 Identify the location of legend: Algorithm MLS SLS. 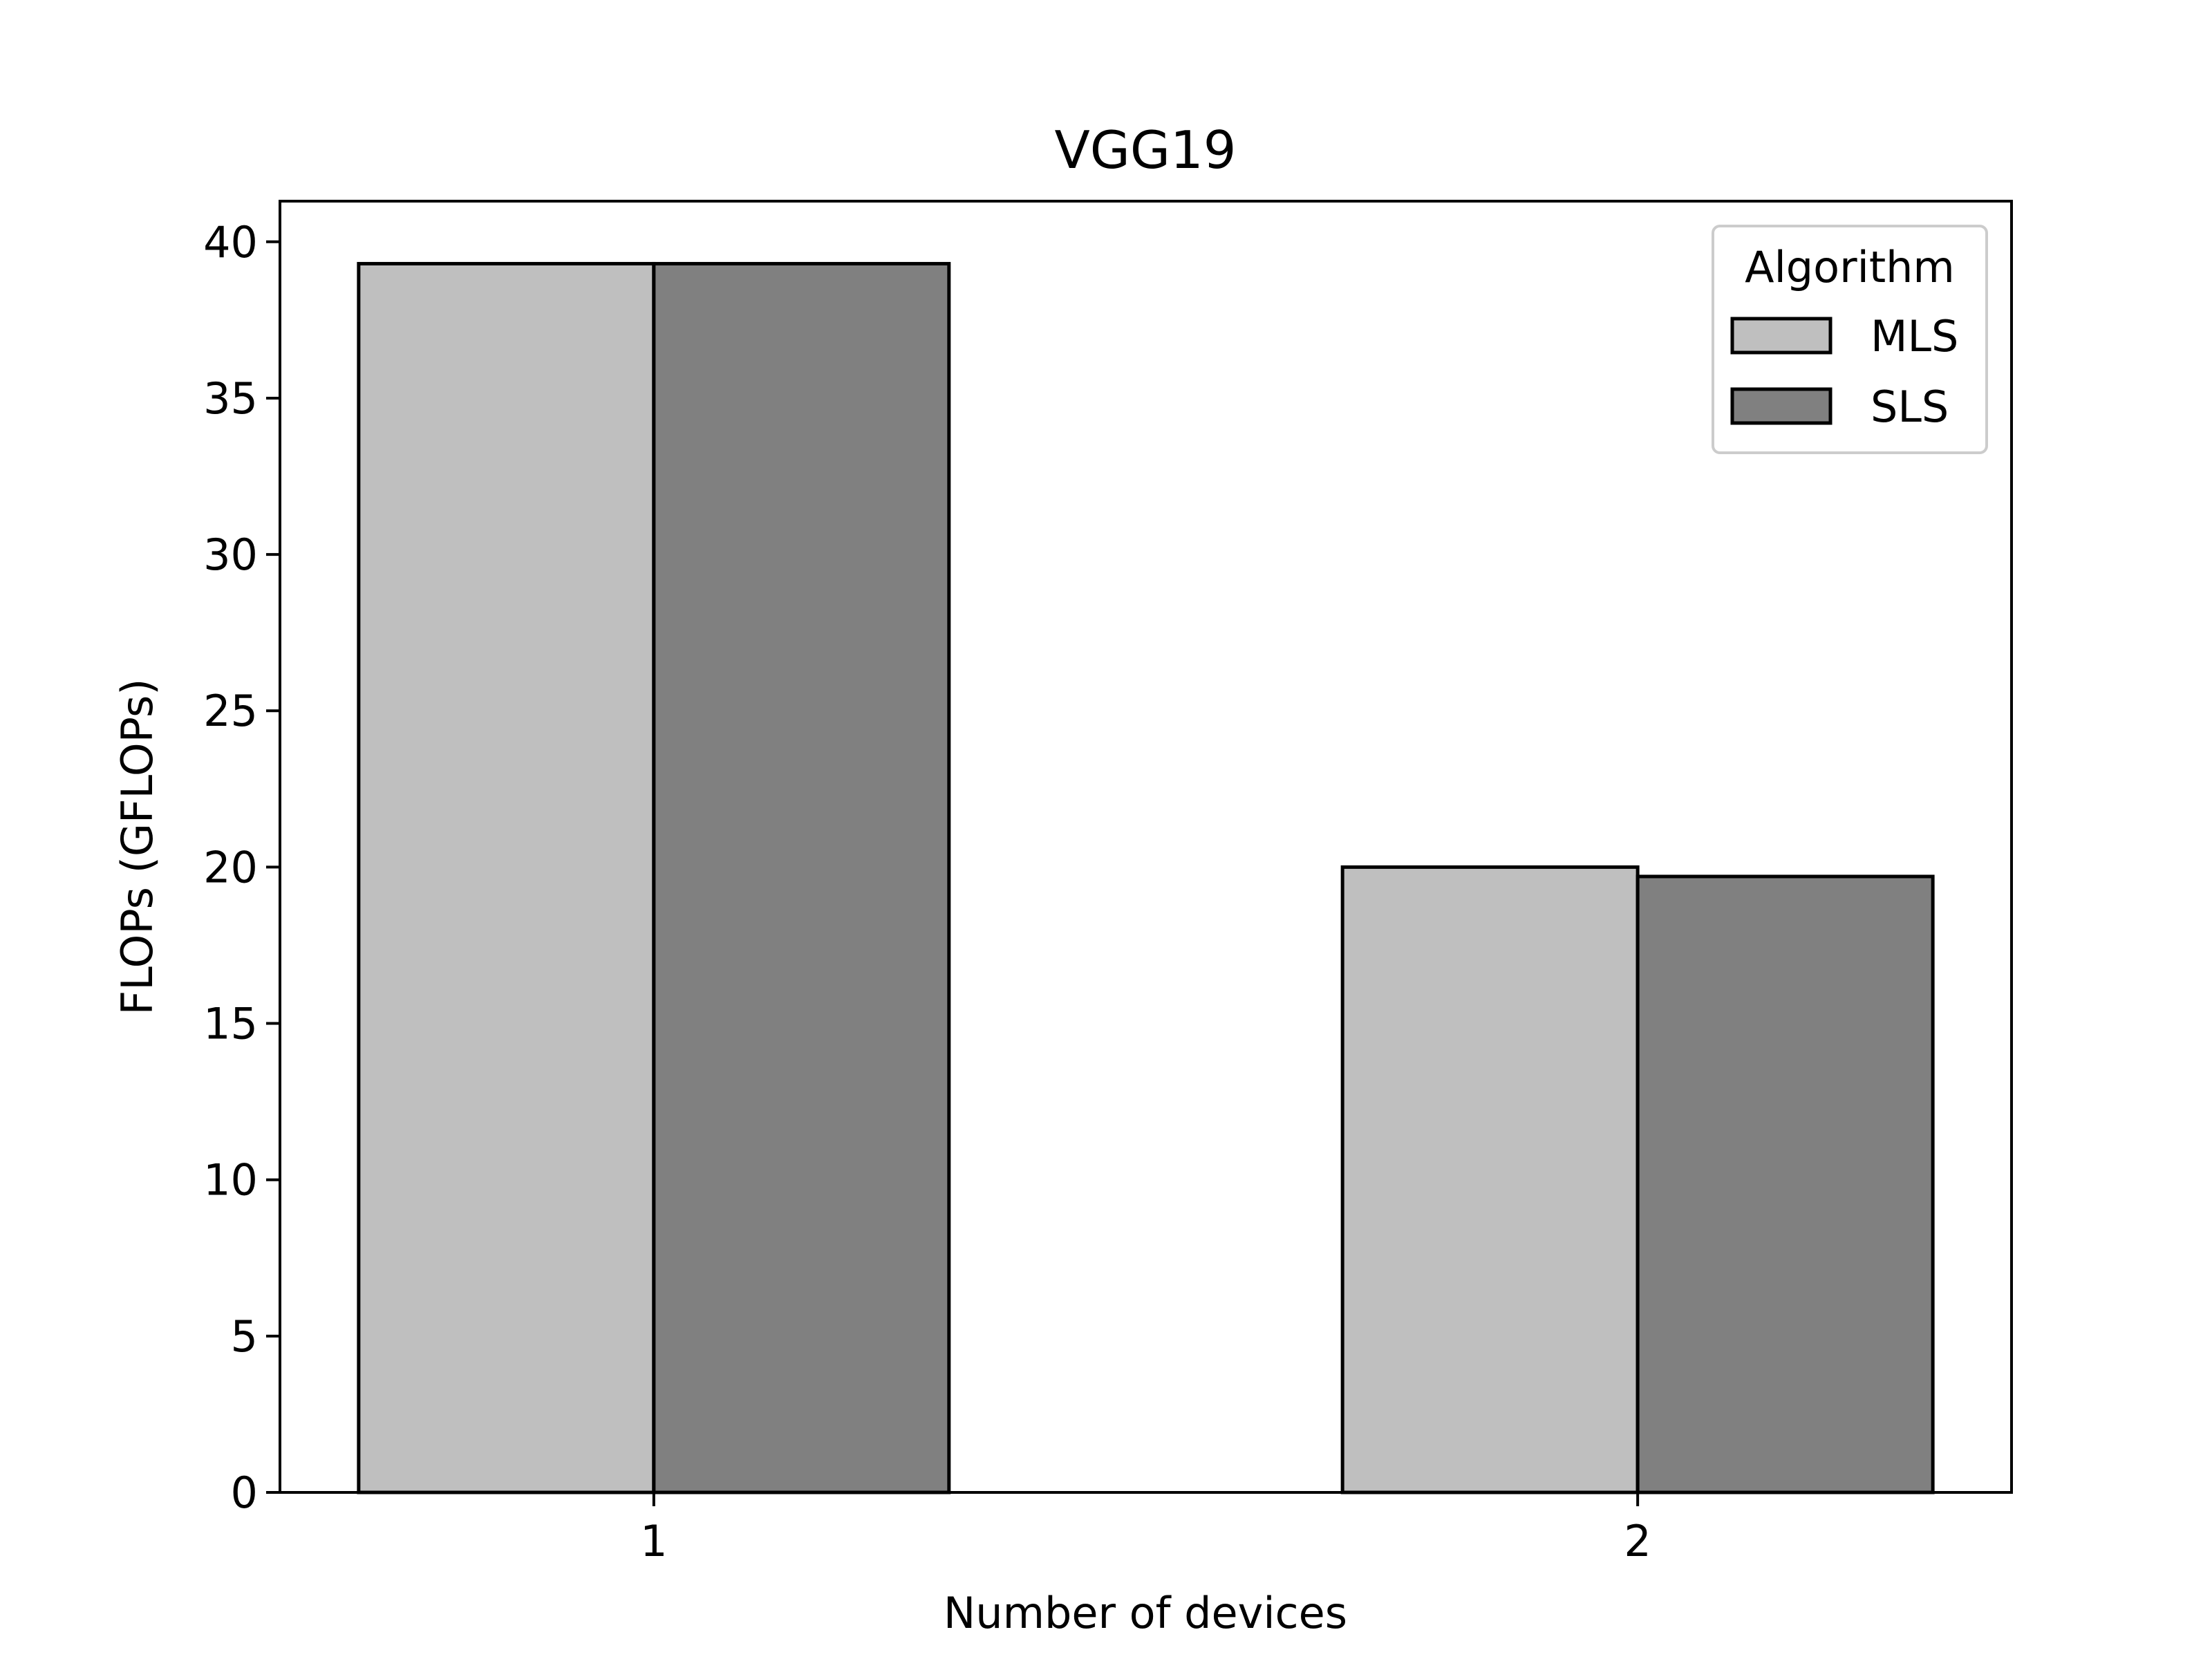
(1850, 339).